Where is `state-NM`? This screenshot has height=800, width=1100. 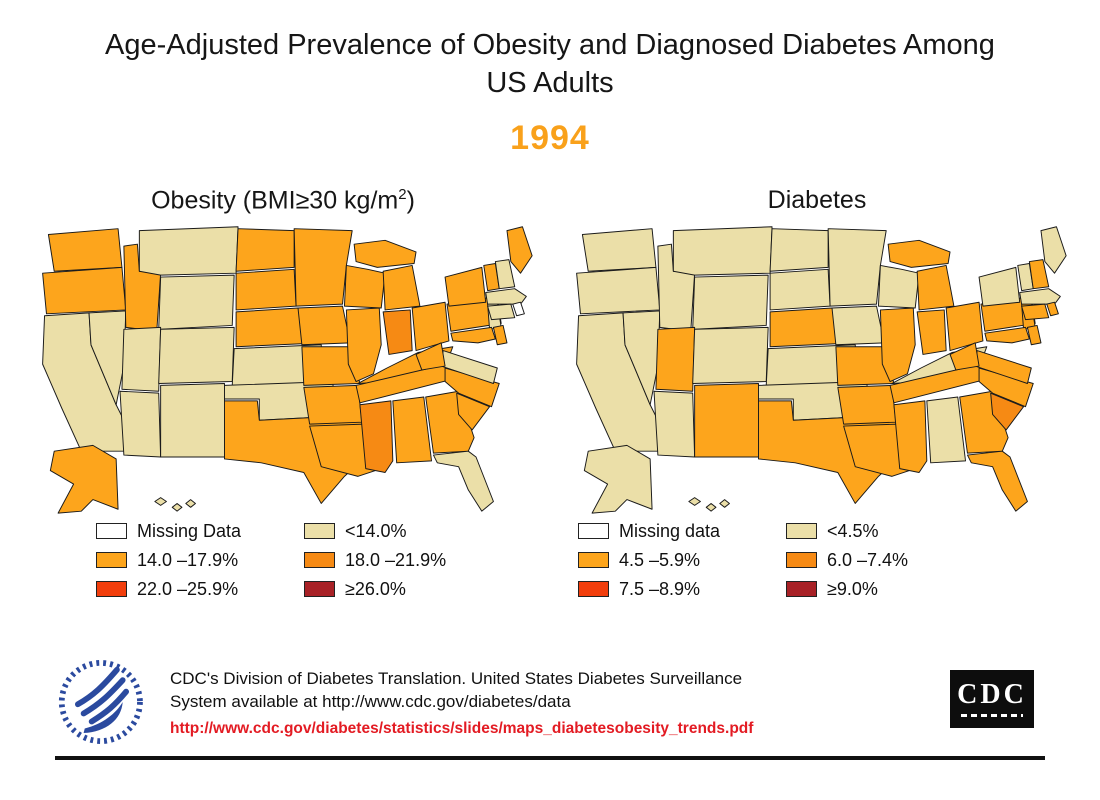
state-NM is located at coordinates (192, 420).